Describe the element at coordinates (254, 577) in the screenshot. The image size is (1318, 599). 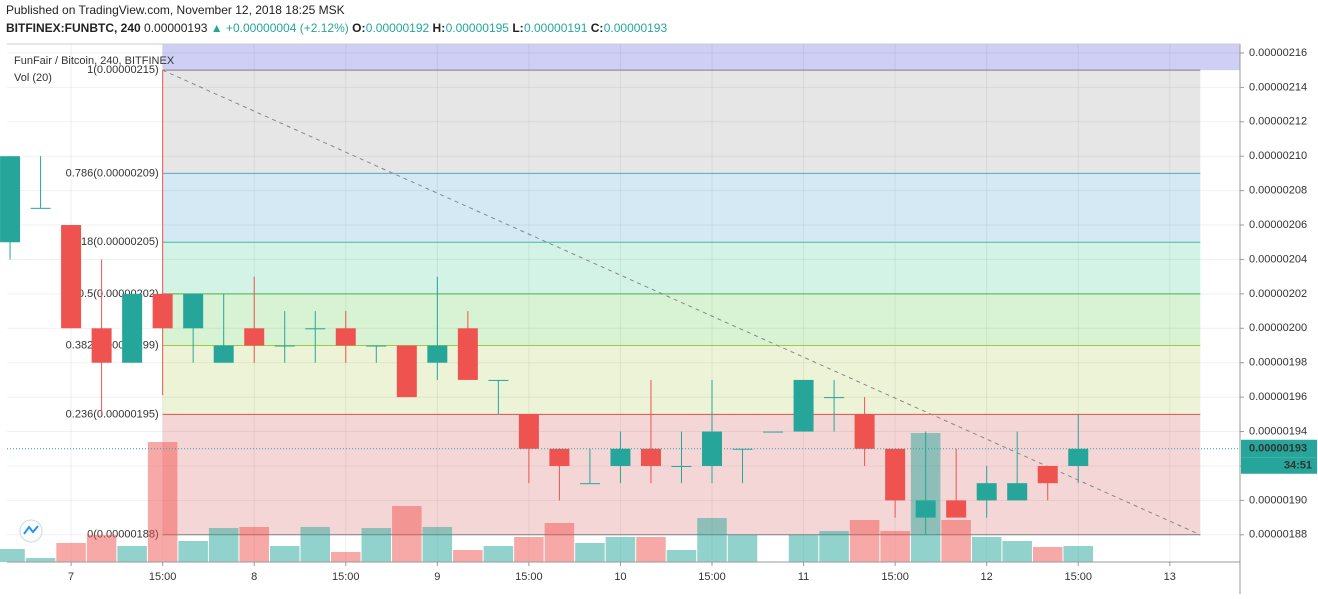
I see `x-tick-label: 8` at that location.